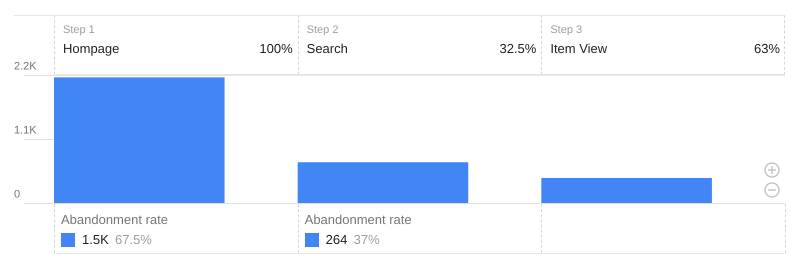  Describe the element at coordinates (579, 48) in the screenshot. I see `x-tick-label: Item View` at that location.